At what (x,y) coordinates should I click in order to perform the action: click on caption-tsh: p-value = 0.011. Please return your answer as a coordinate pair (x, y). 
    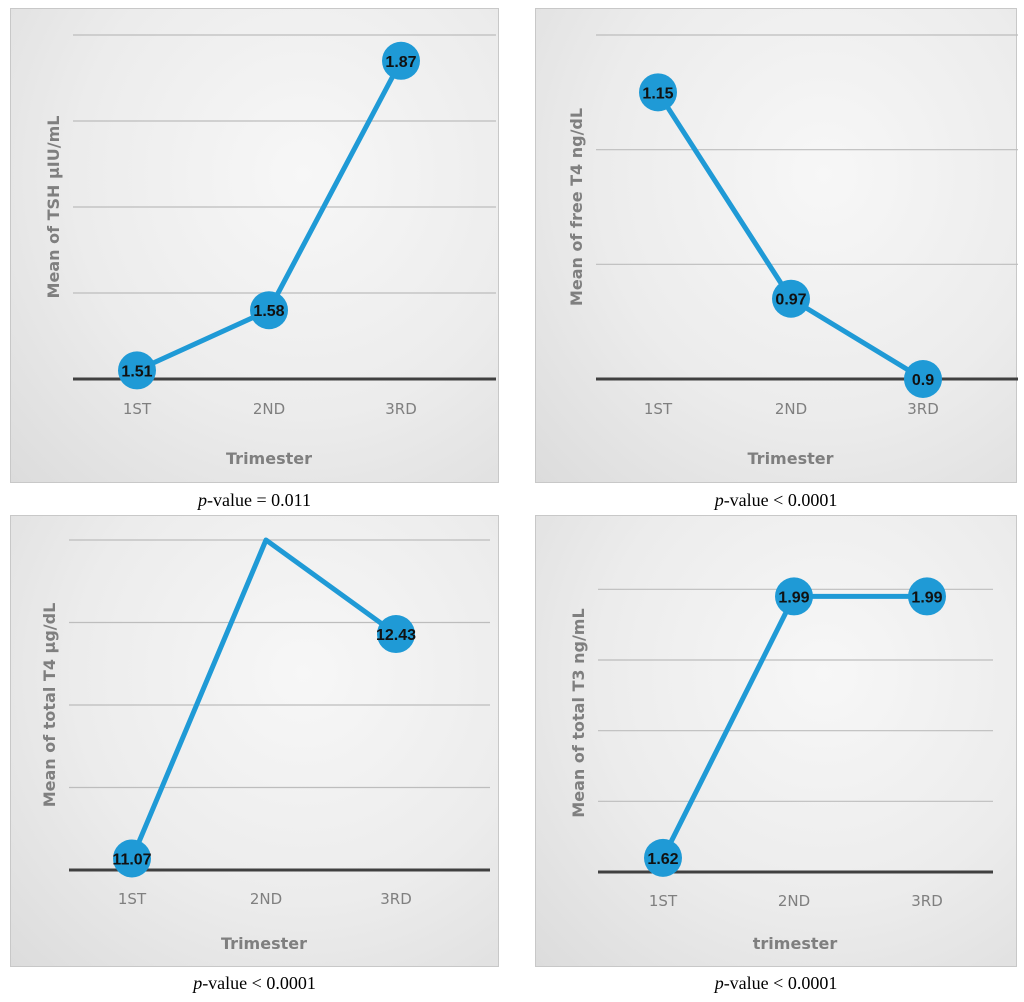
    Looking at the image, I should click on (254, 500).